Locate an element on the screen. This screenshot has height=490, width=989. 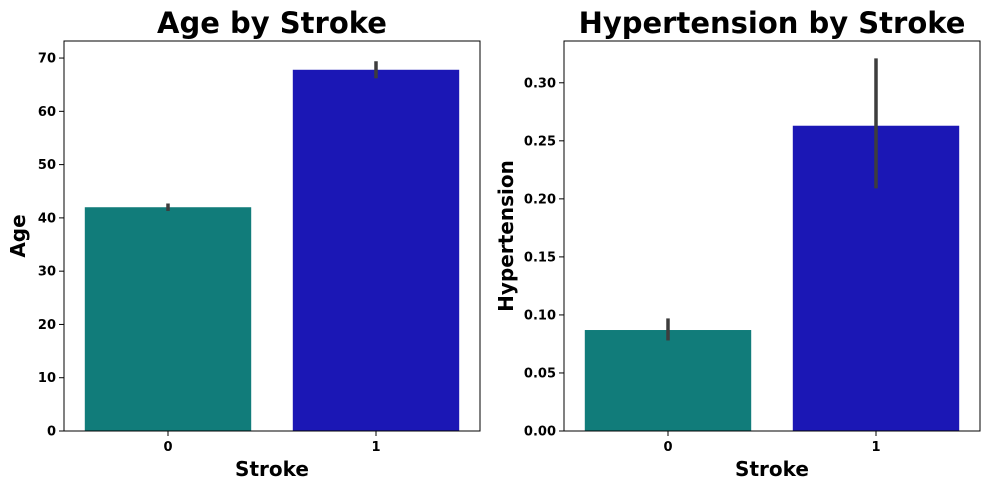
y-axis-label: Hypertension is located at coordinates (506, 236).